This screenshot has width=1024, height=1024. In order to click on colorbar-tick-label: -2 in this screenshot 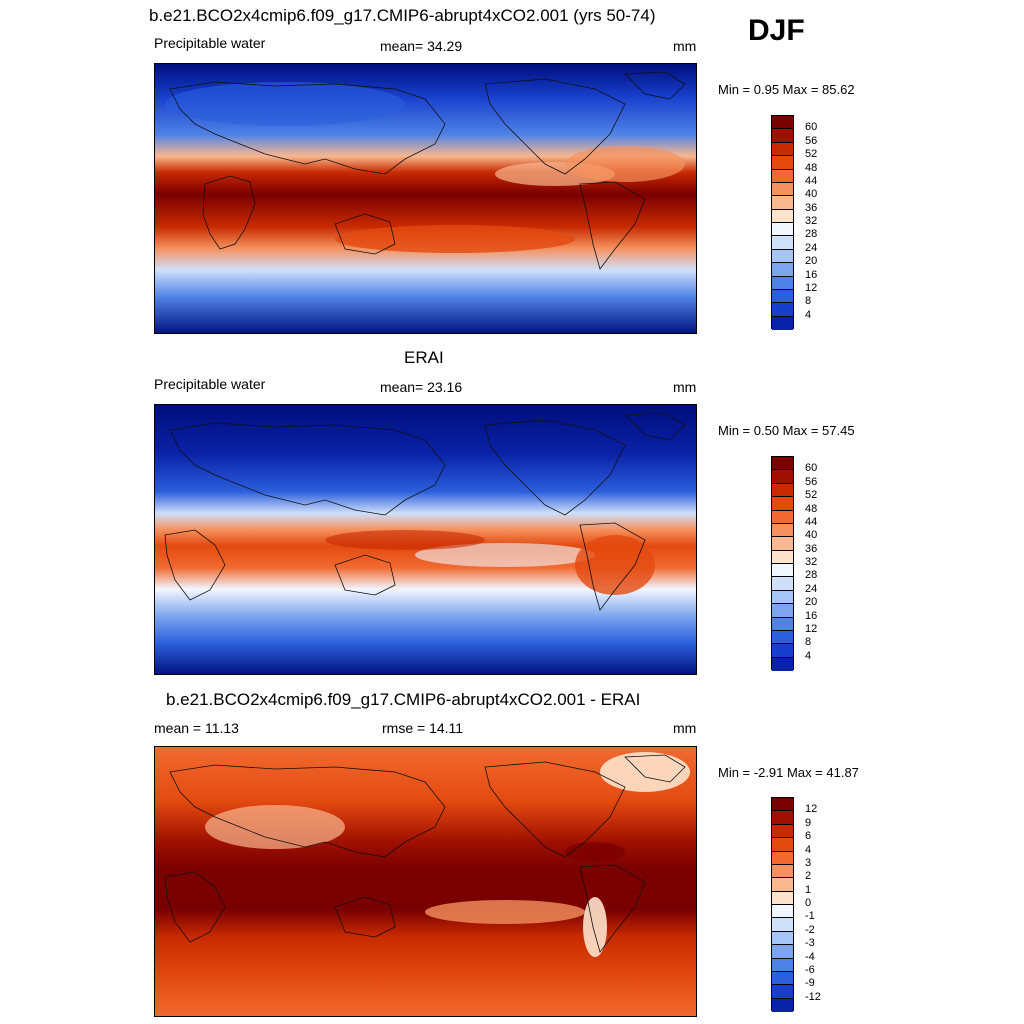, I will do `click(810, 929)`.